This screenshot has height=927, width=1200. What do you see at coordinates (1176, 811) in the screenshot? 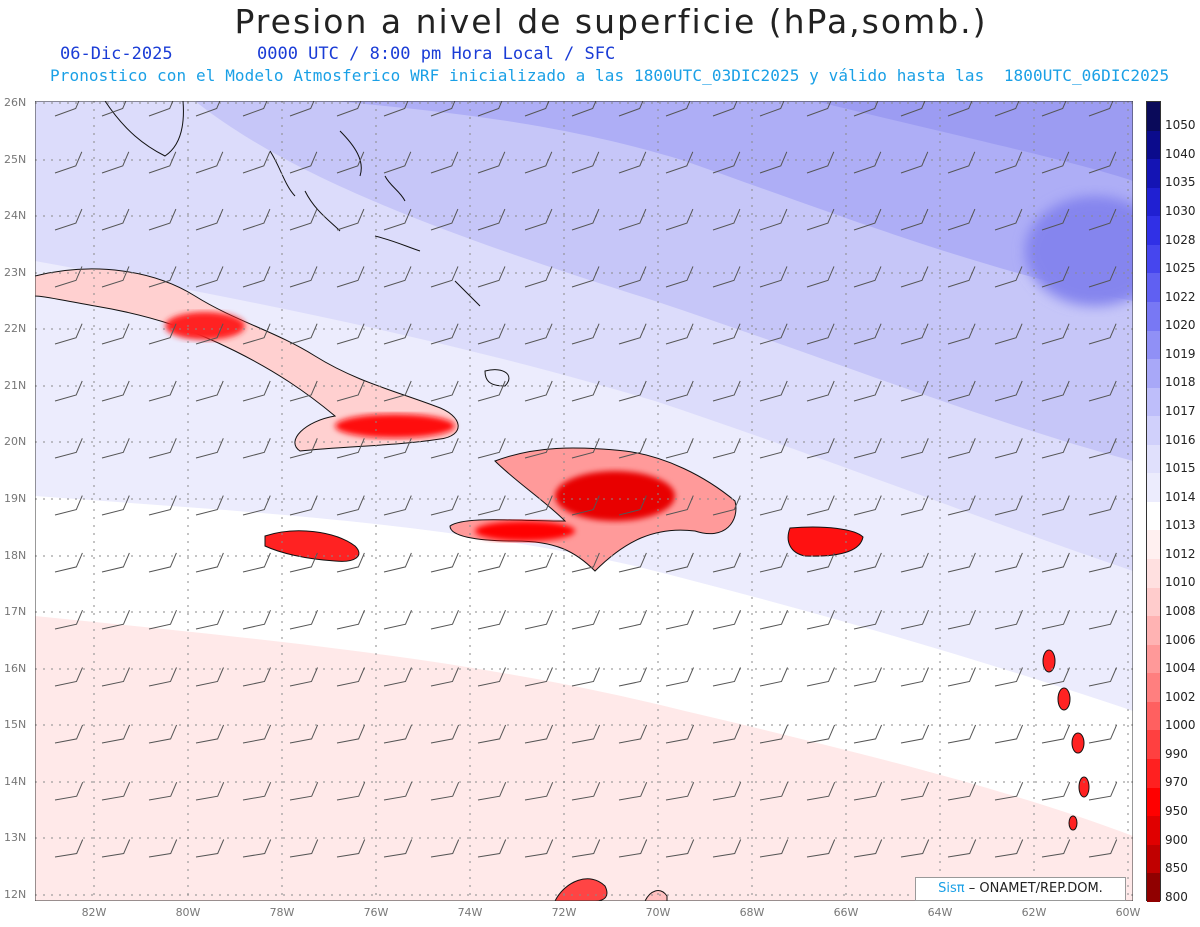
I see `colorbar-label: 950` at bounding box center [1176, 811].